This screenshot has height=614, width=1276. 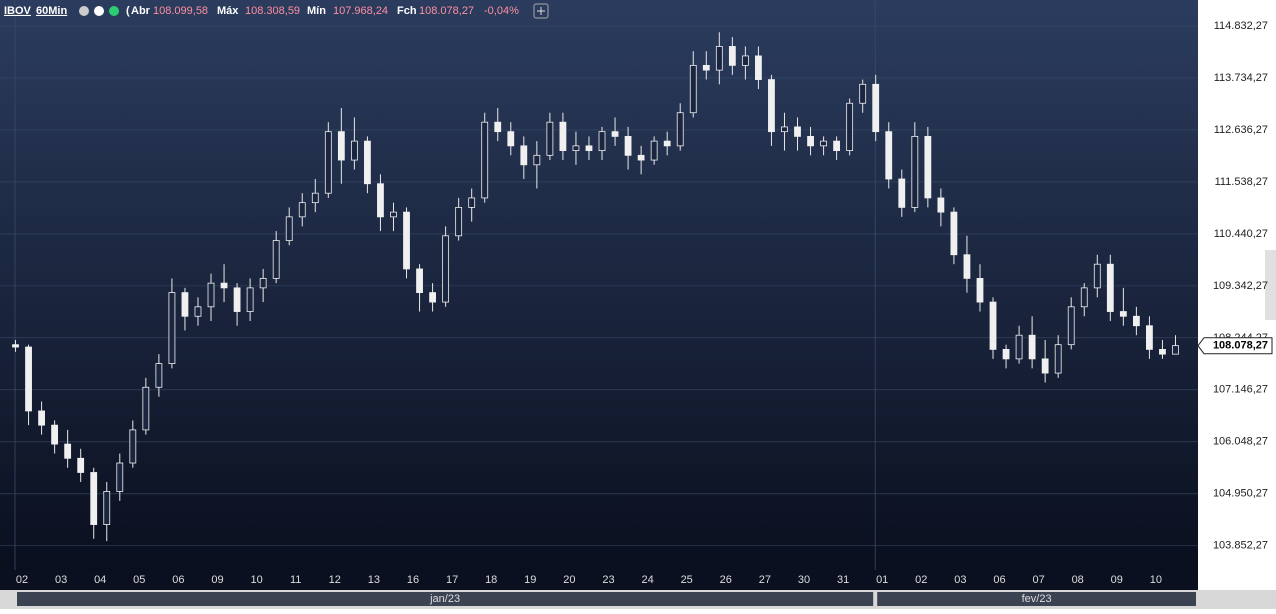 I want to click on price-badge-shape, so click(x=1235, y=346).